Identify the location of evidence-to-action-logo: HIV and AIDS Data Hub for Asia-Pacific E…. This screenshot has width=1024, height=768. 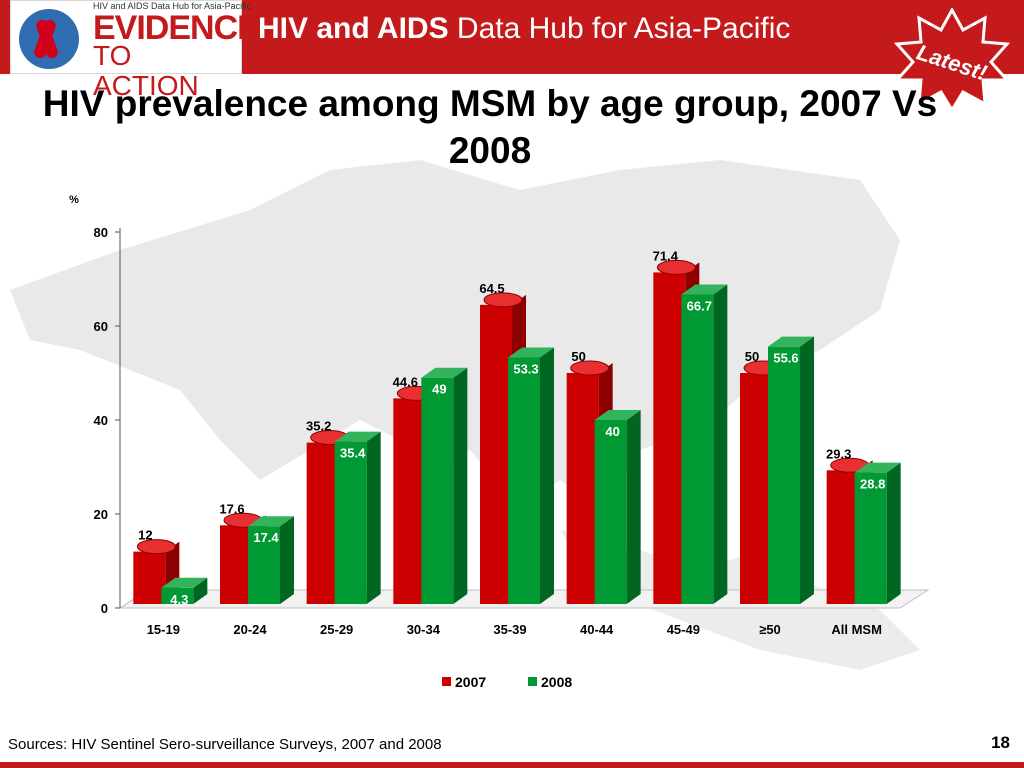
(135, 50).